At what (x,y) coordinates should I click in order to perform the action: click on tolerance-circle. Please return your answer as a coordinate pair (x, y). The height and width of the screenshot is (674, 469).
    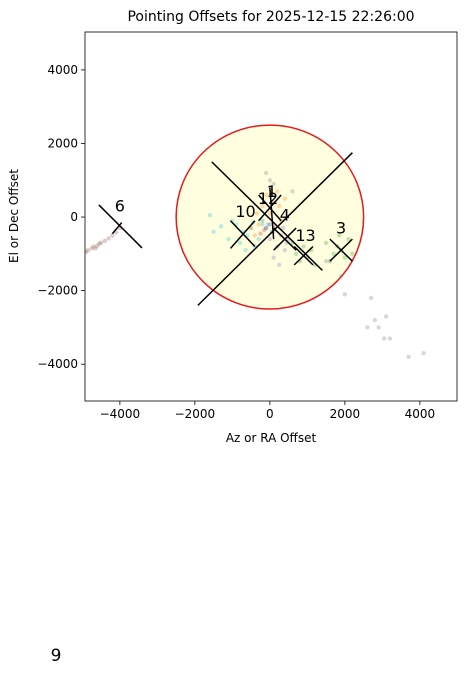
    Looking at the image, I should click on (270, 217).